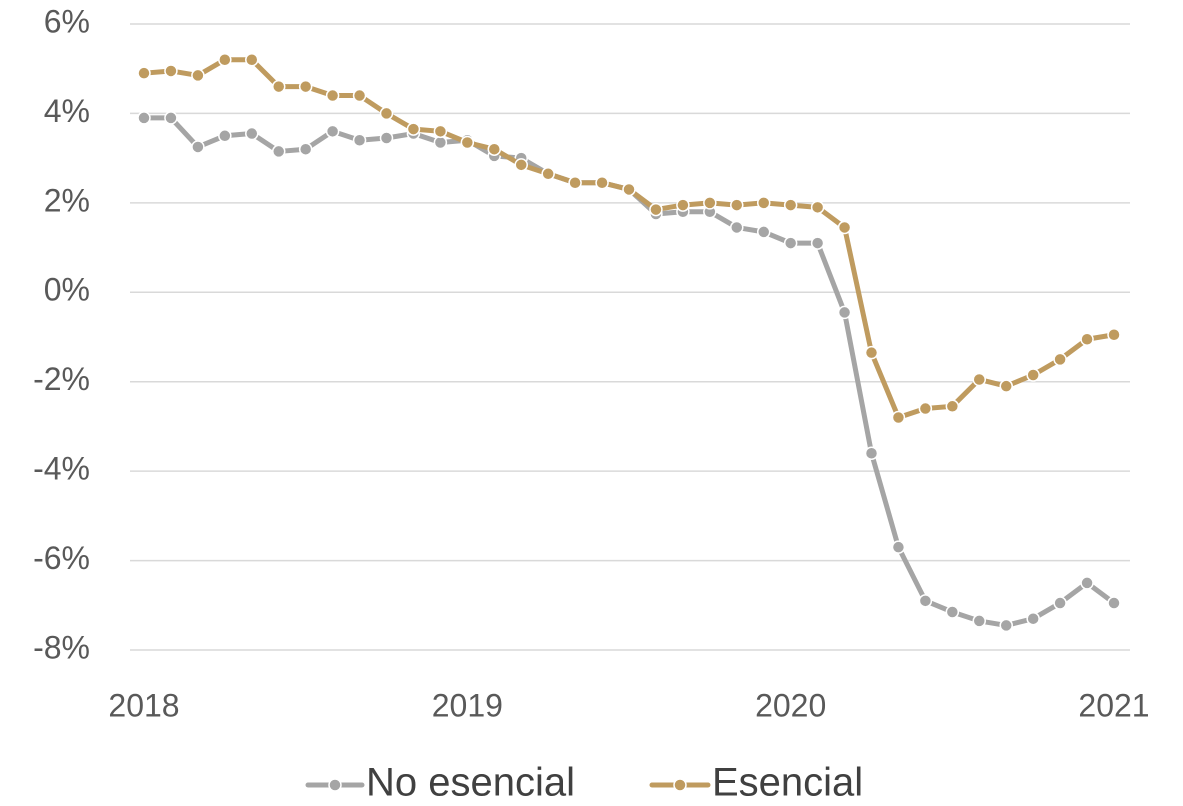  I want to click on x-tick-label: 2018, so click(143, 705).